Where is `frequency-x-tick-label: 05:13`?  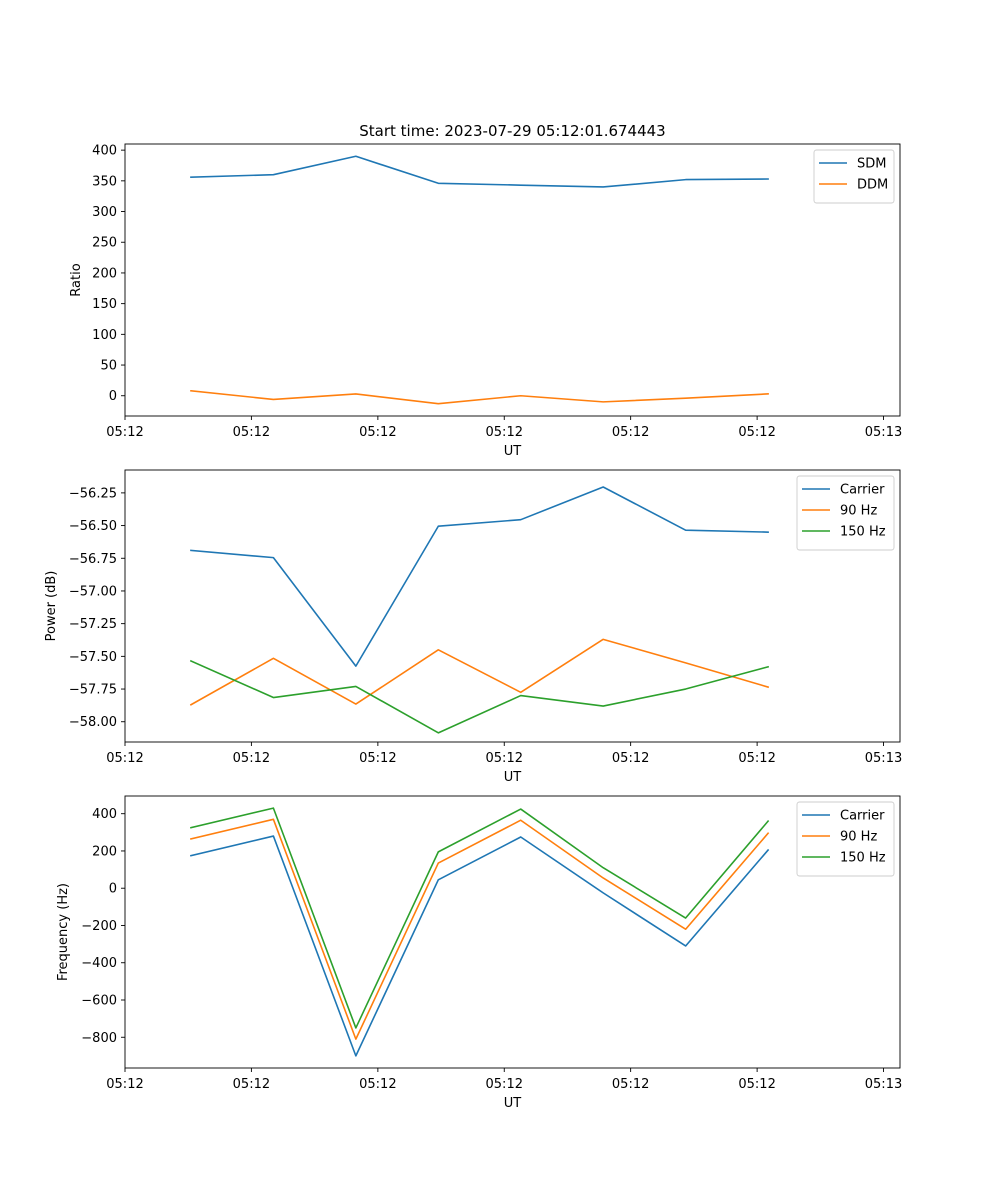 frequency-x-tick-label: 05:13 is located at coordinates (883, 1084).